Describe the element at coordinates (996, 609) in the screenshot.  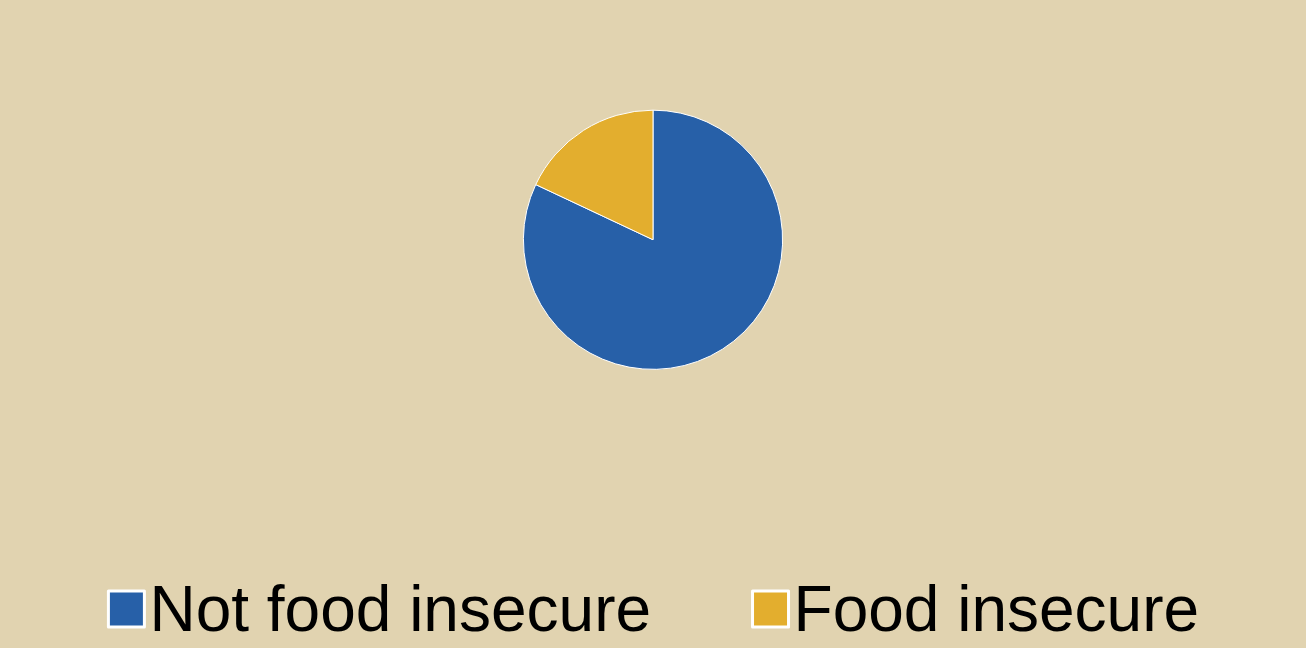
I see `legend-label: Food insecure` at that location.